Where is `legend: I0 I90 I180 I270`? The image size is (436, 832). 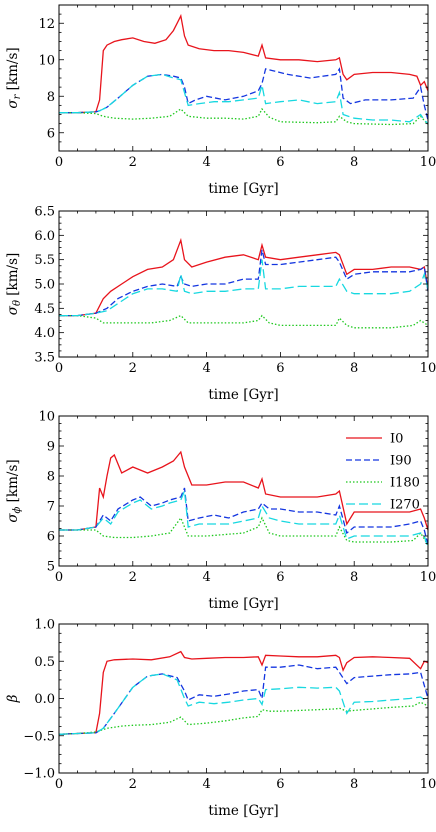 legend: I0 I90 I180 I270 is located at coordinates (383, 472).